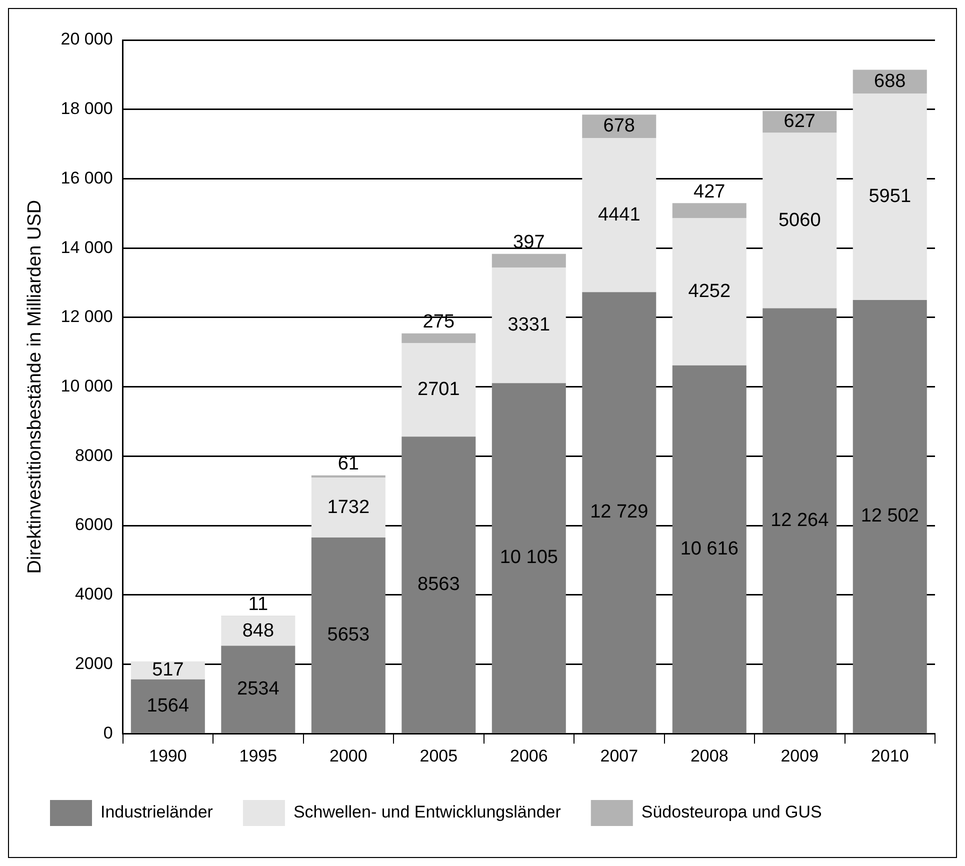 This screenshot has width=965, height=866. Describe the element at coordinates (86, 39) in the screenshot. I see `y-tick-label: 20 000` at that location.